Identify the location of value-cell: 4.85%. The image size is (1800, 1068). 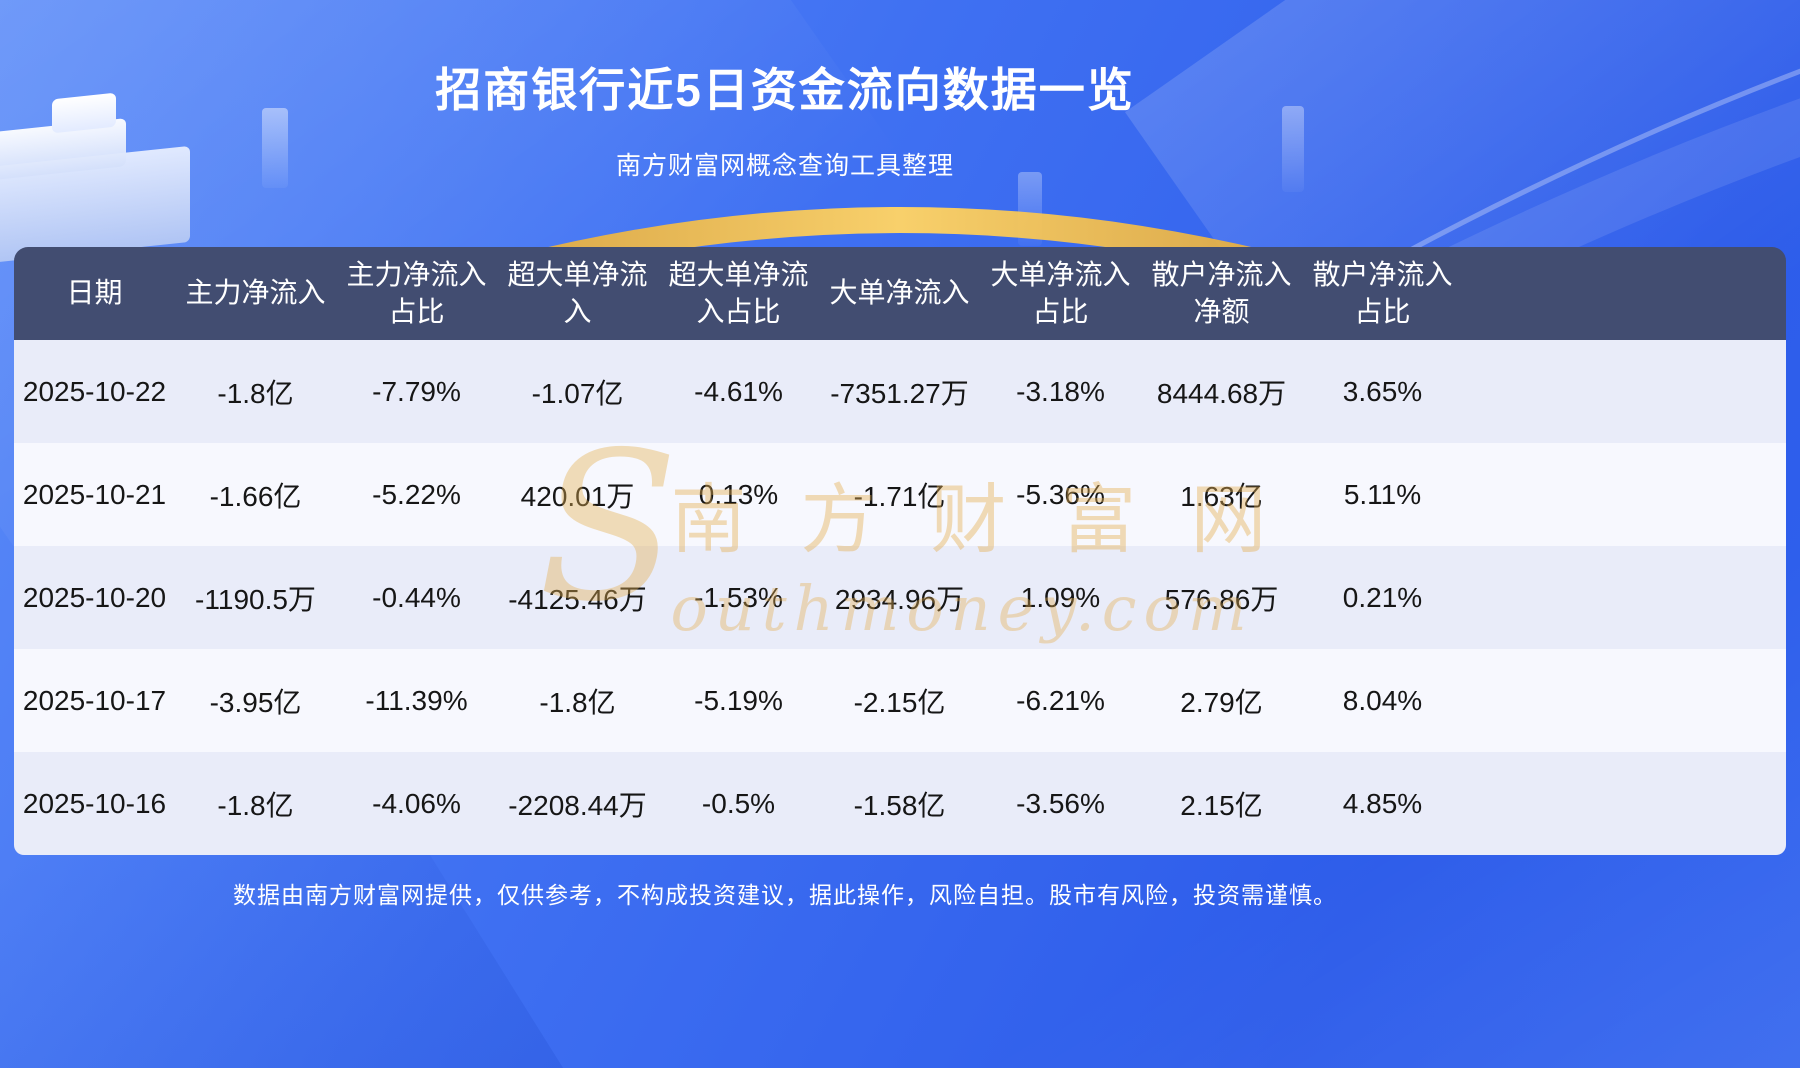
(1382, 803).